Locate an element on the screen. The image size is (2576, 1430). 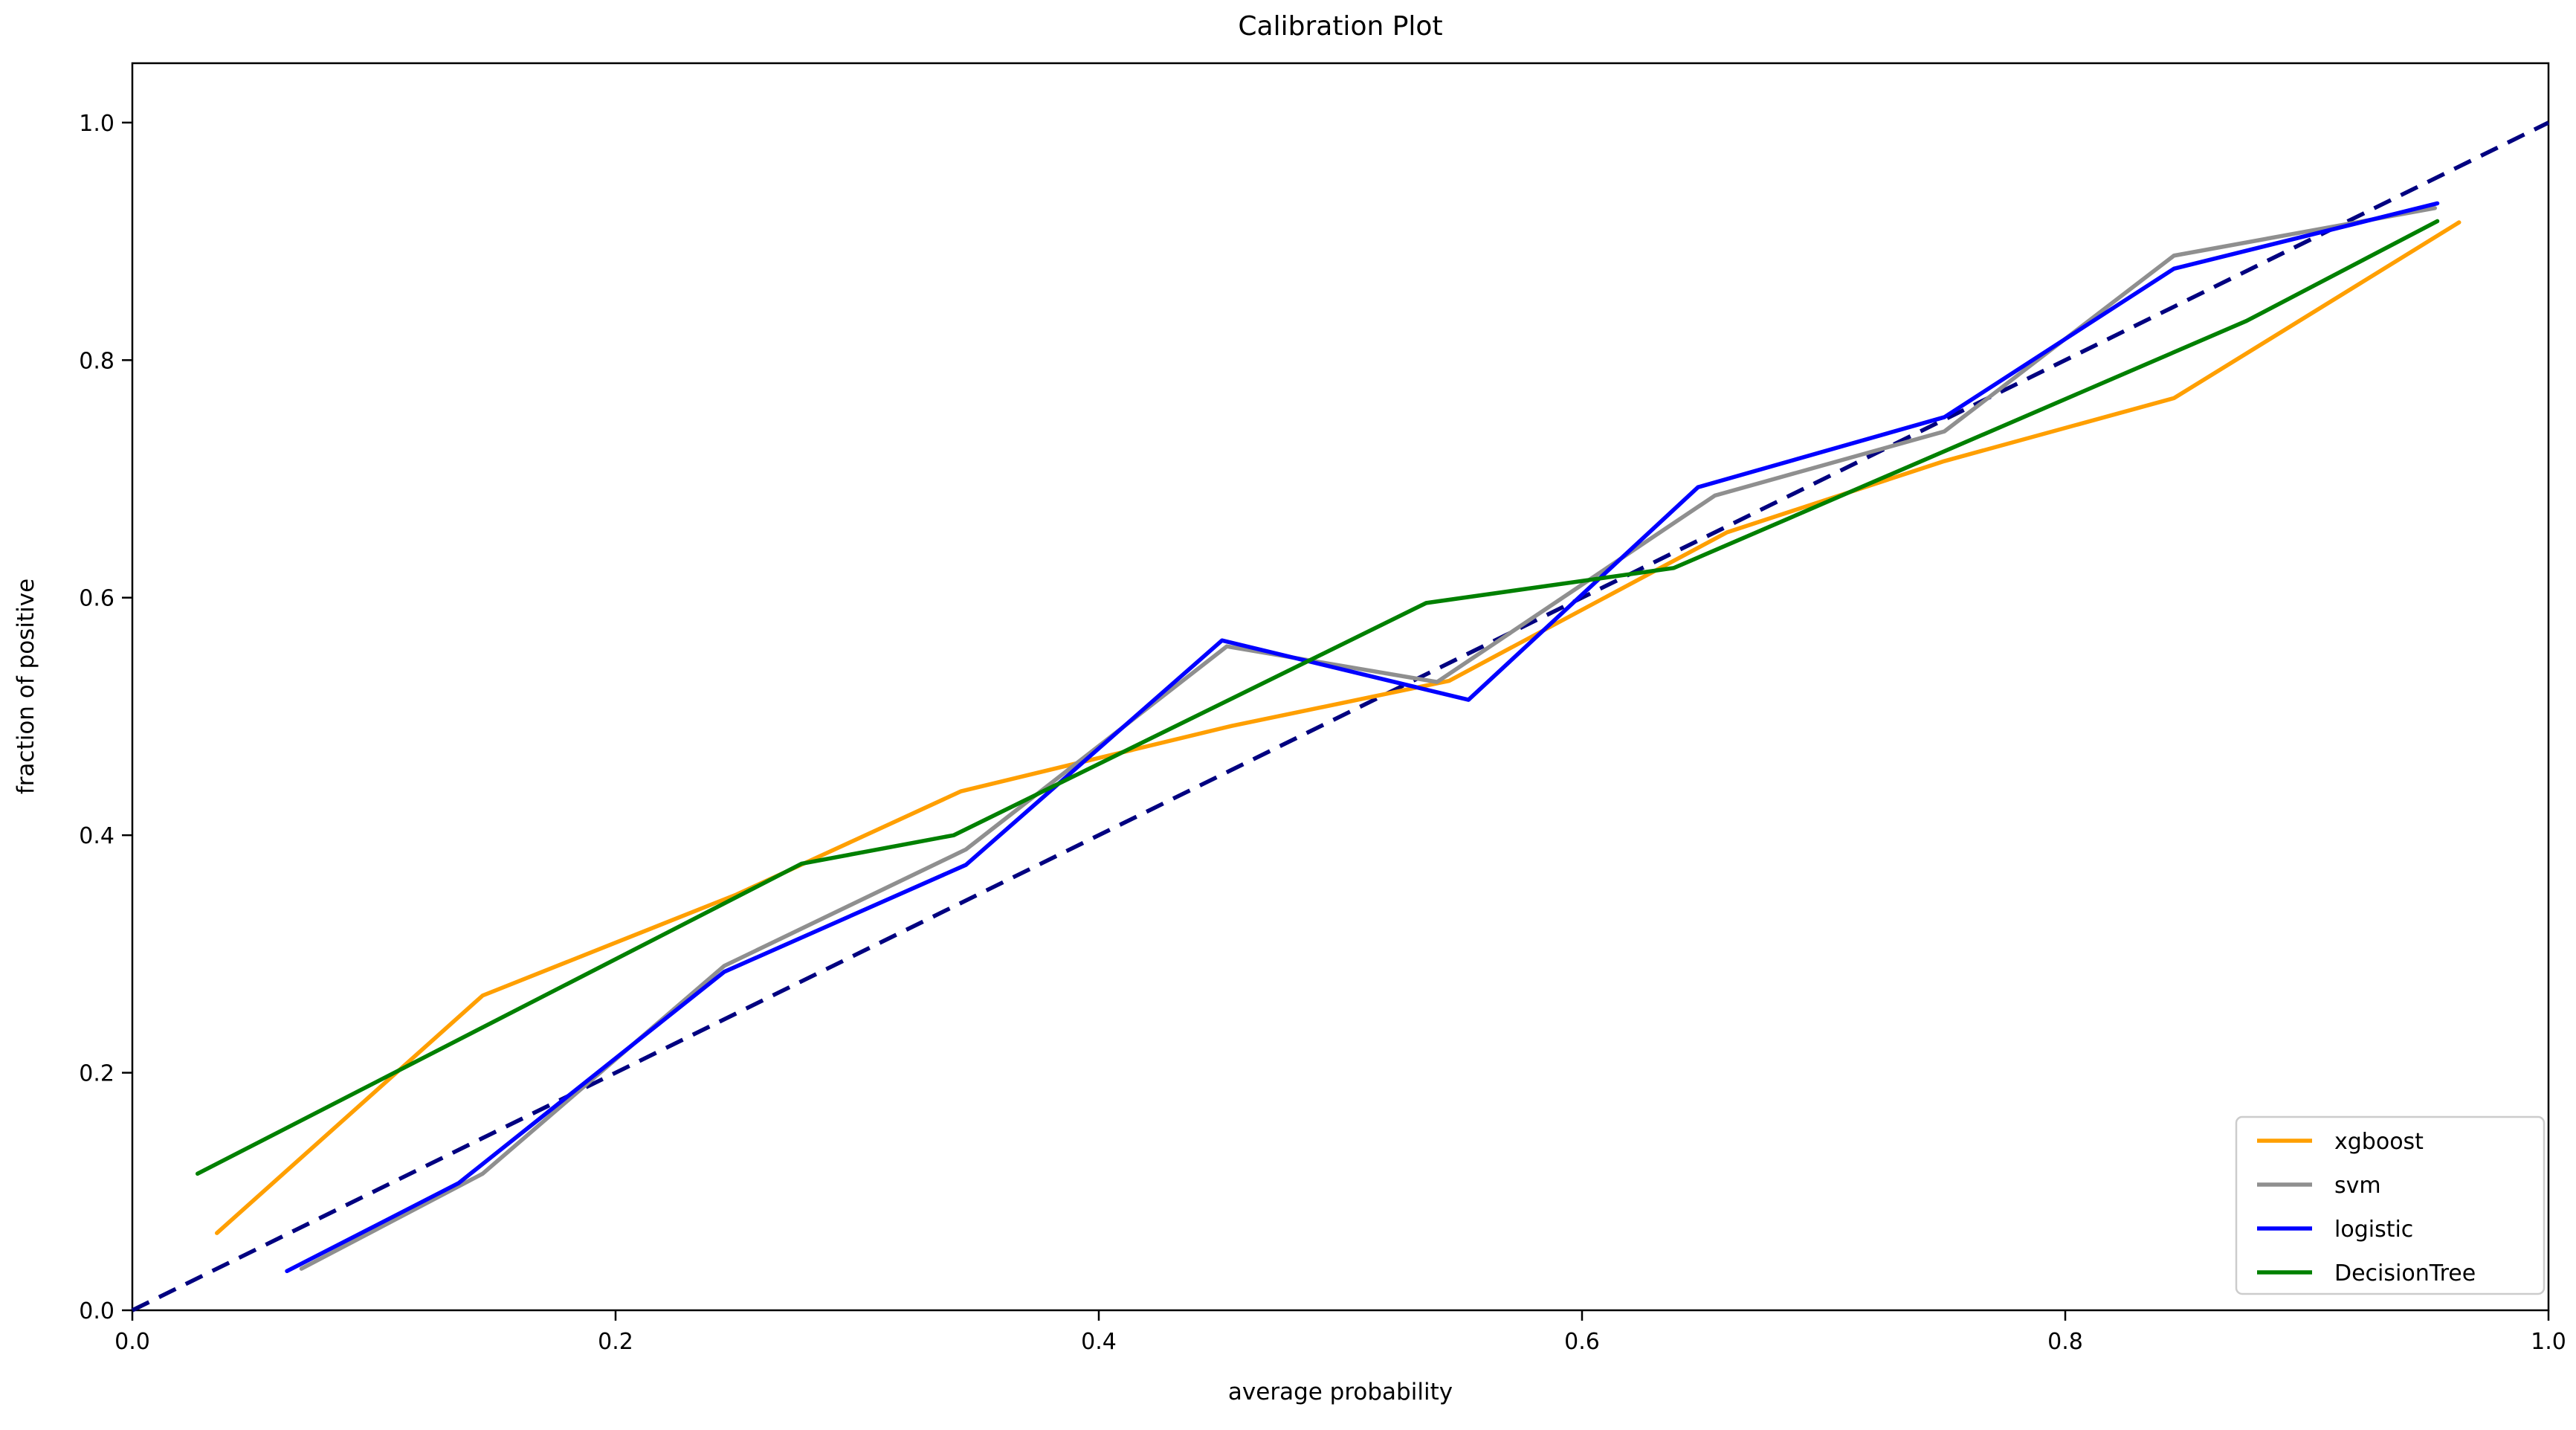
y-axis-label: fraction of positive is located at coordinates (26, 686).